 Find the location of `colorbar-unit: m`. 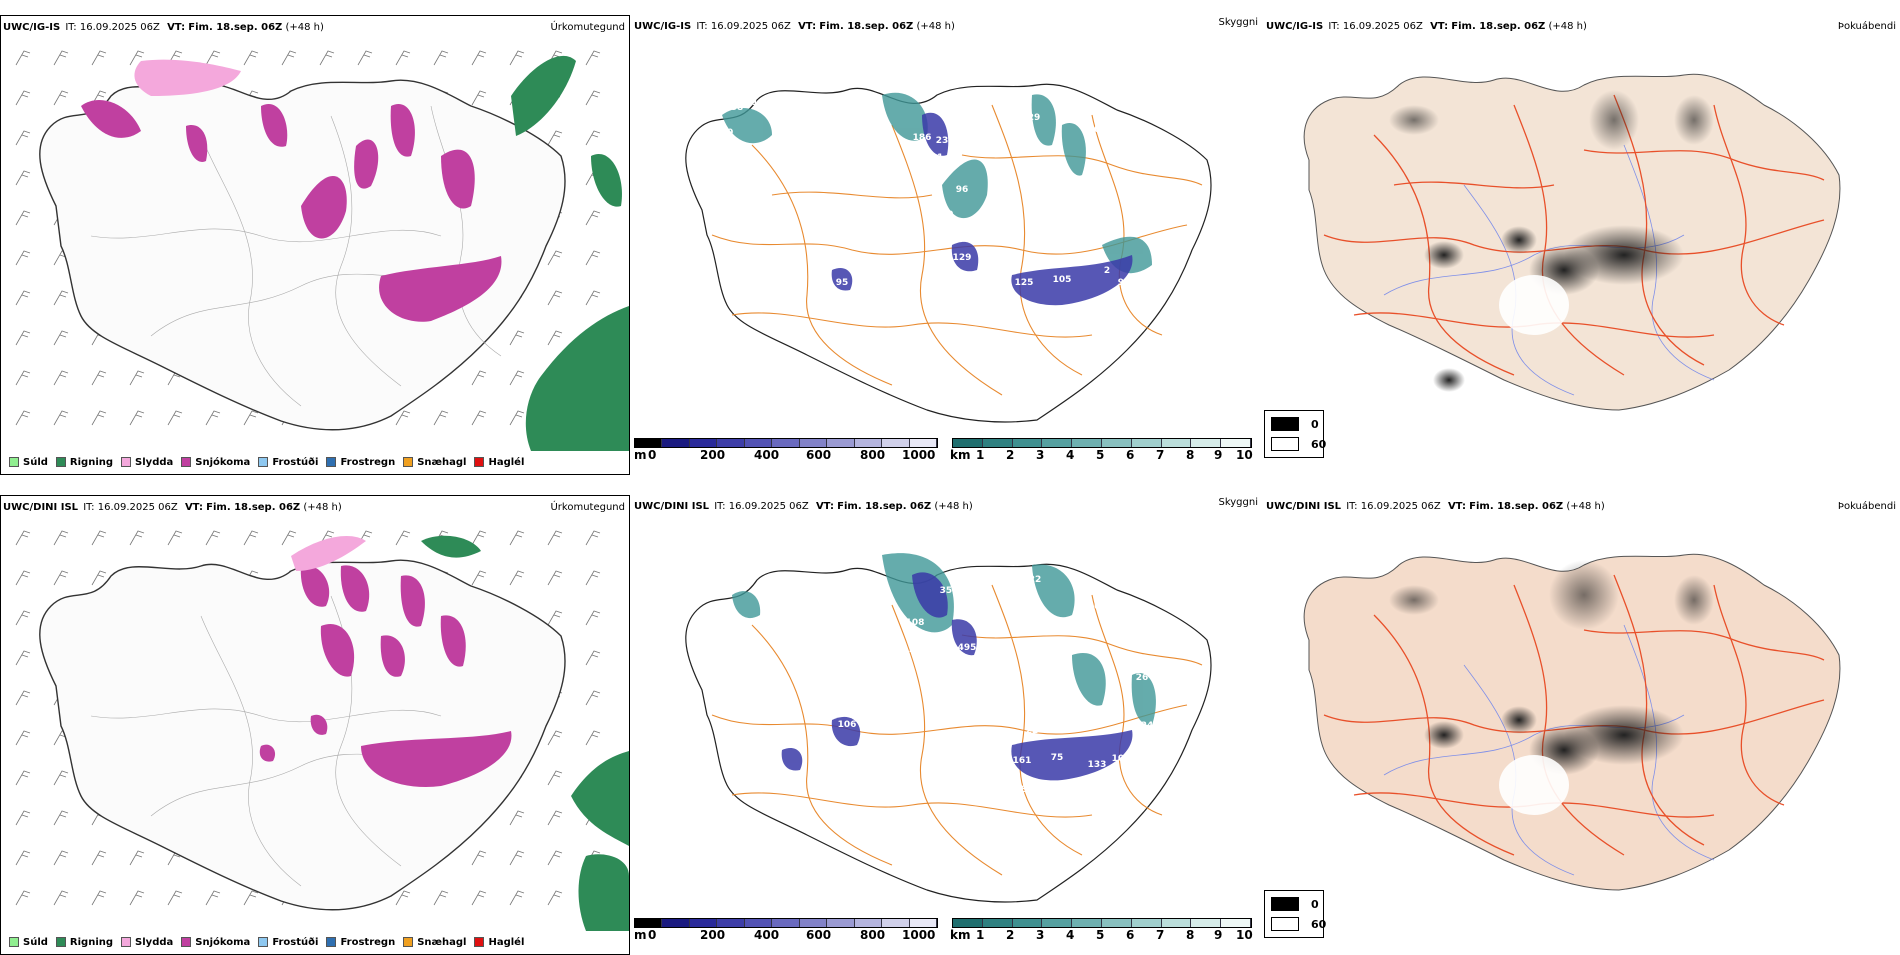

colorbar-unit: m is located at coordinates (640, 935).